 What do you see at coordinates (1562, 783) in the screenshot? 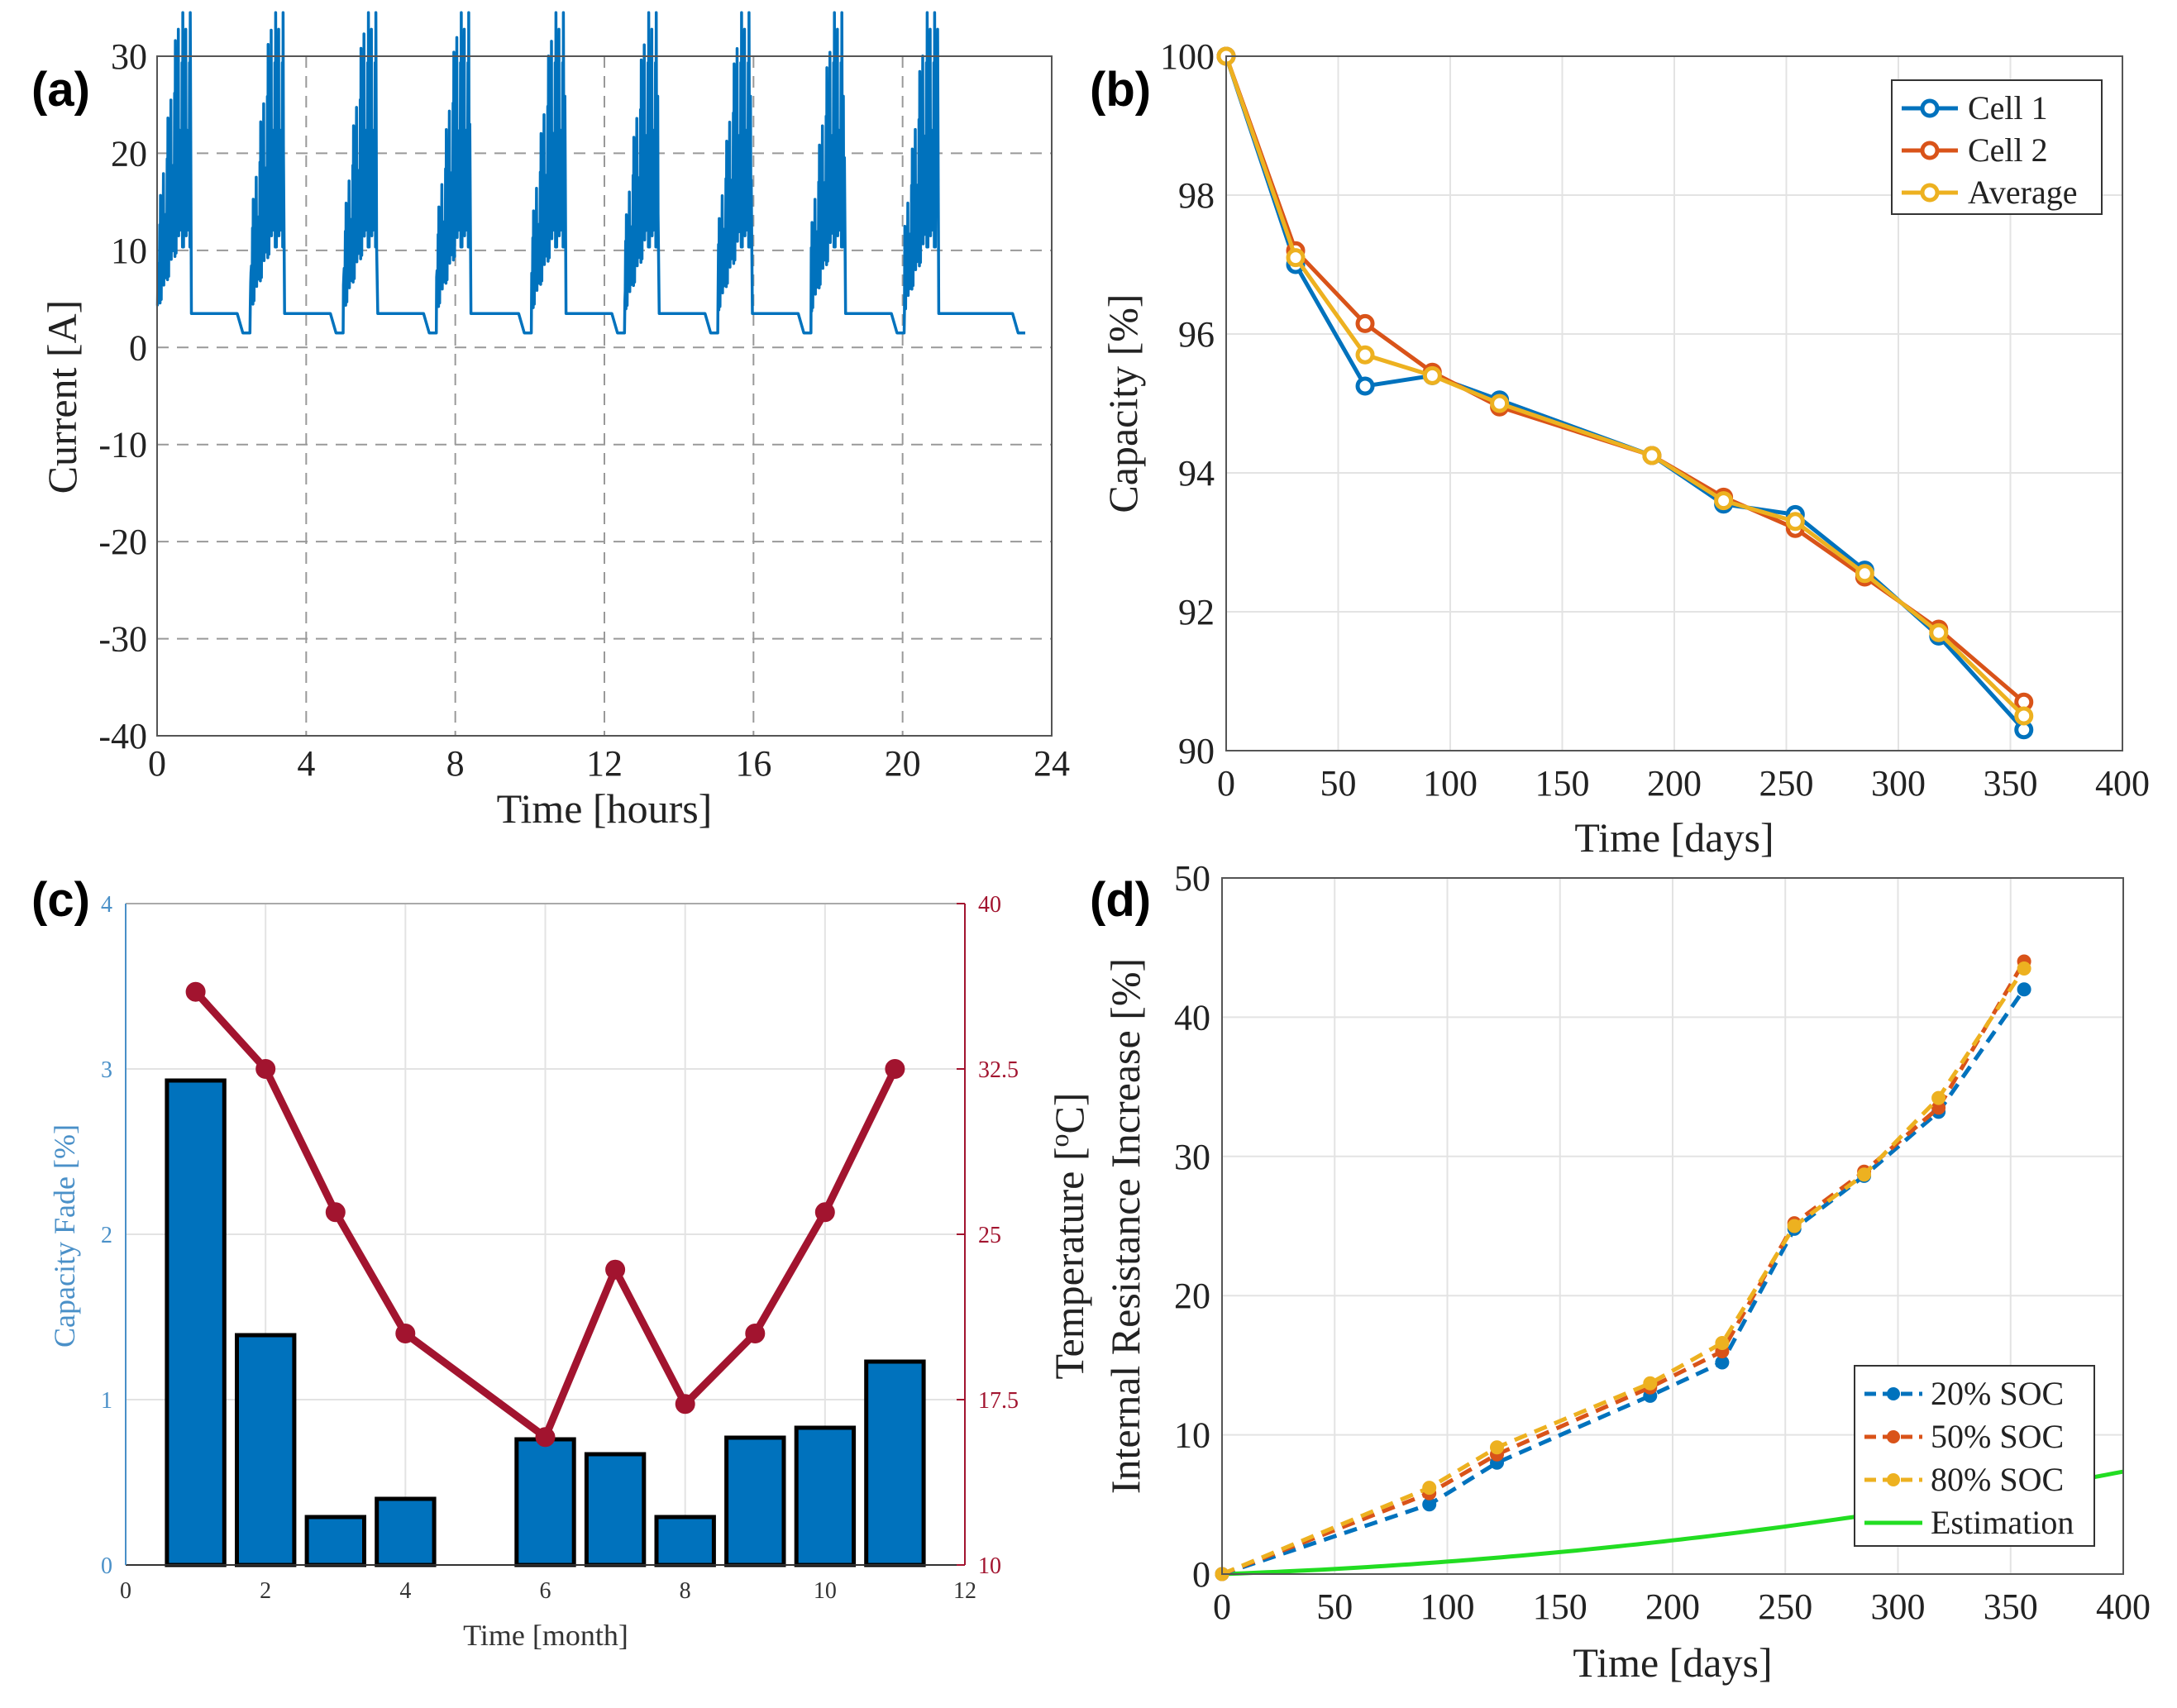
I see `panel-b-x-tick-label: 150` at bounding box center [1562, 783].